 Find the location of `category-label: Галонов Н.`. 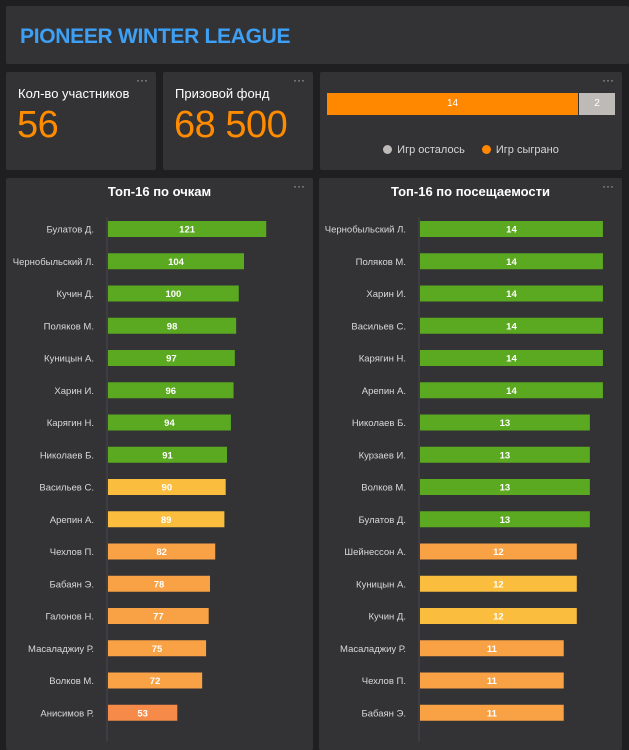

category-label: Галонов Н. is located at coordinates (69, 617).